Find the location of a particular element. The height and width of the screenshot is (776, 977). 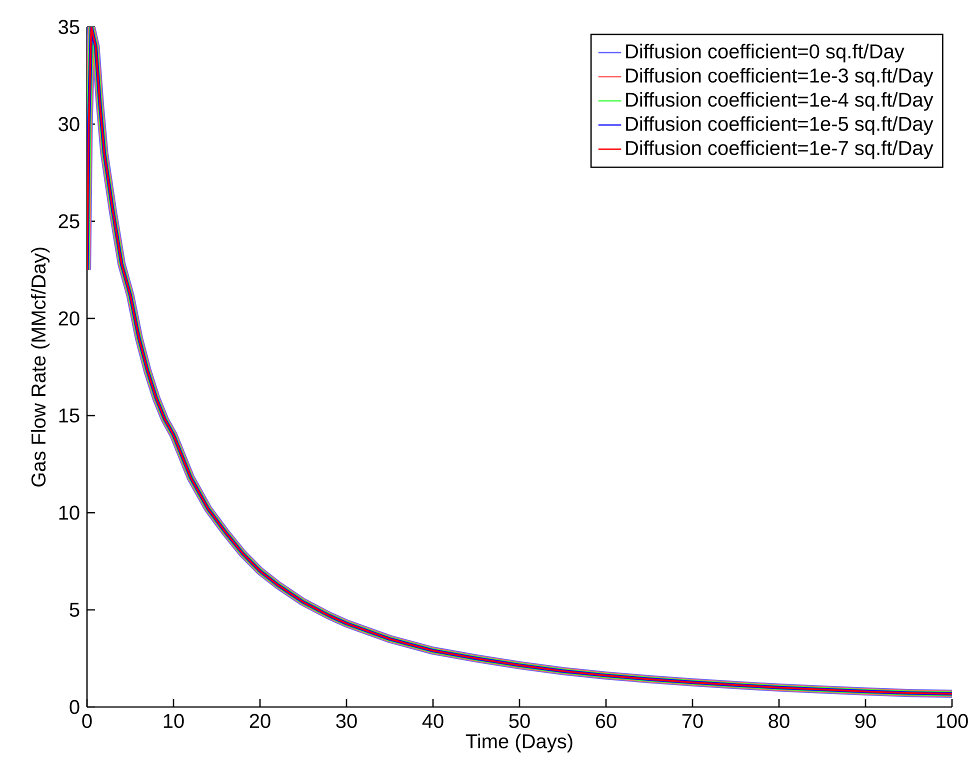

legend-label: Diffusion coefficient=1e-3 sq.ft/Day is located at coordinates (780, 77).